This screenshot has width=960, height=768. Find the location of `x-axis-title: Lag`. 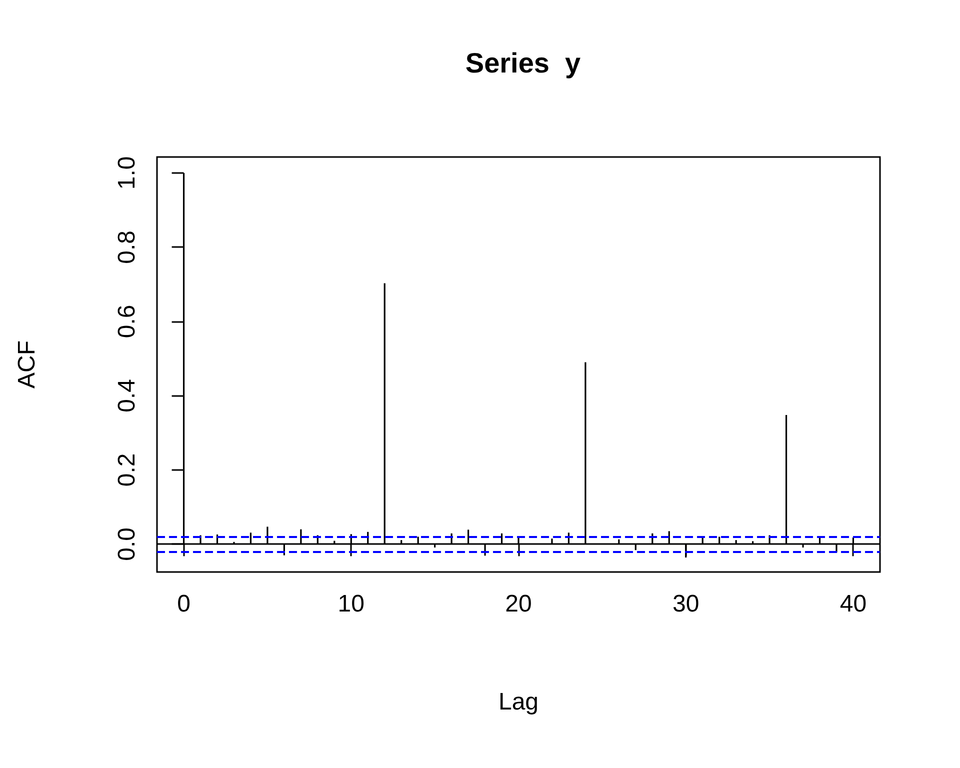

x-axis-title: Lag is located at coordinates (518, 702).